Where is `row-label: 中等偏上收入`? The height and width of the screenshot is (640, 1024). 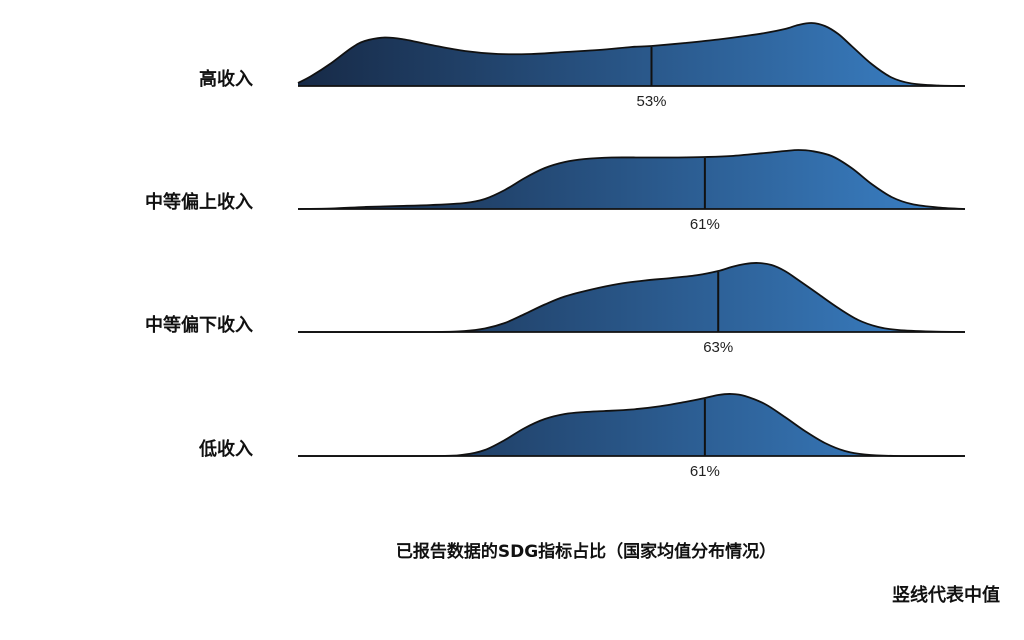
row-label: 中等偏上收入 is located at coordinates (199, 202).